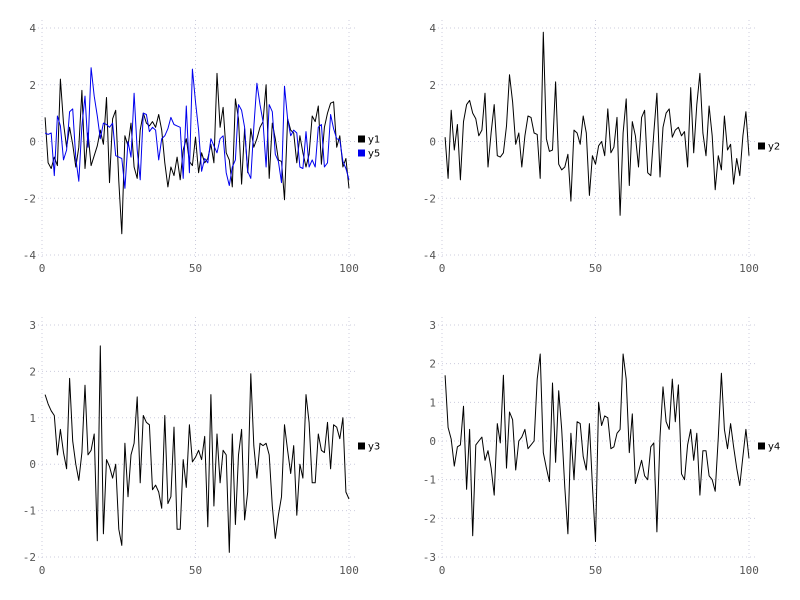 This screenshot has height=600, width=800. What do you see at coordinates (197, 449) in the screenshot?
I see `series-line-y3` at bounding box center [197, 449].